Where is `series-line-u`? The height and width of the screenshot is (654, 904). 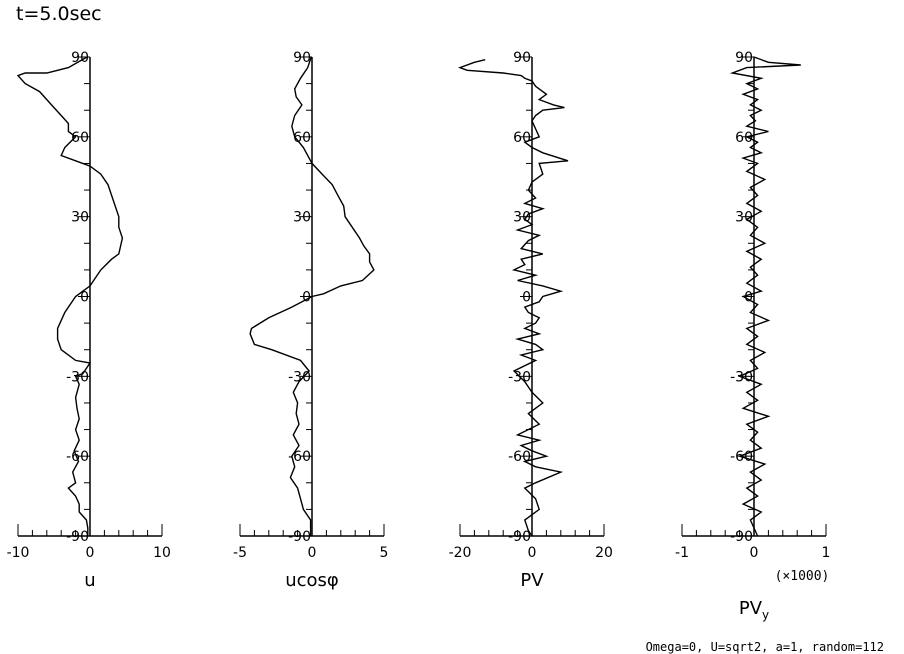 series-line-u is located at coordinates (70, 296).